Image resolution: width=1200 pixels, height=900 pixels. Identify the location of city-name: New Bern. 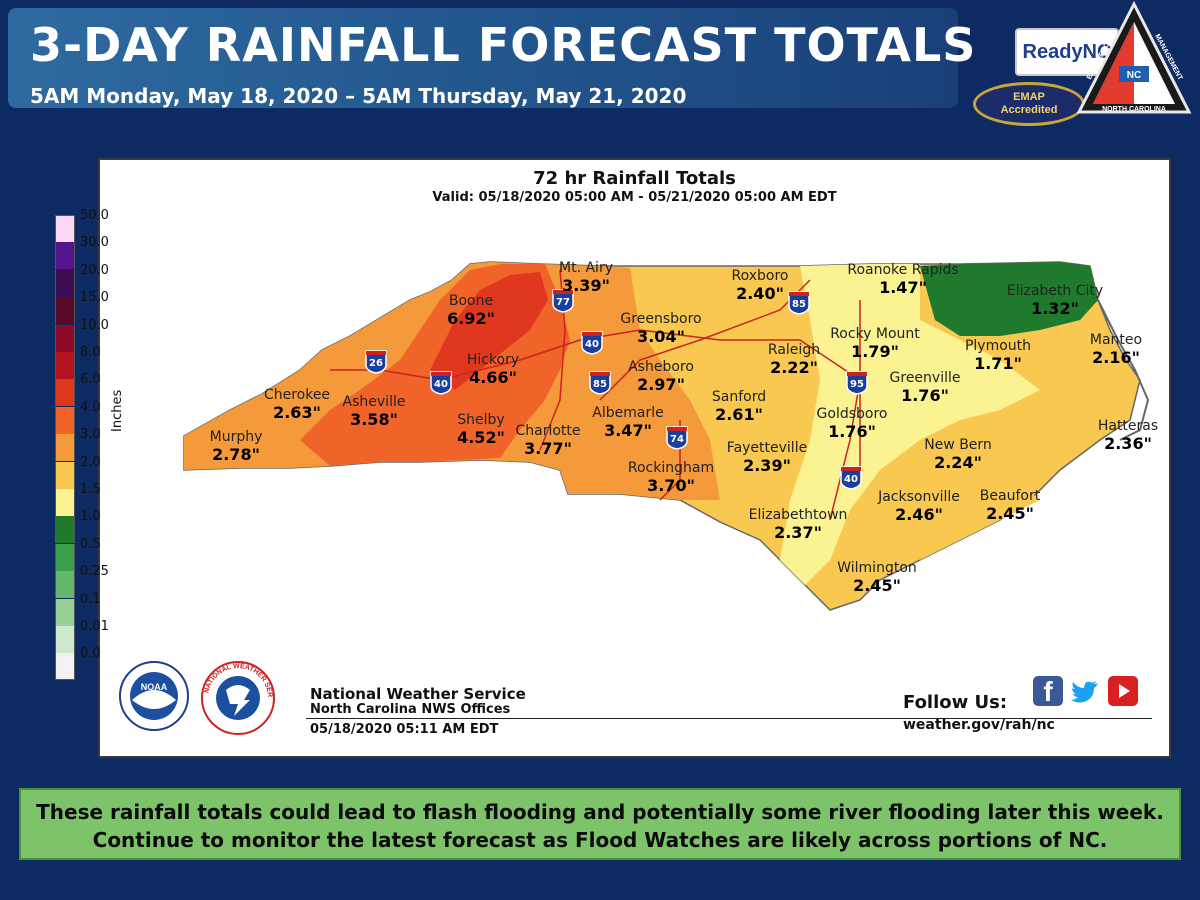
(958, 445).